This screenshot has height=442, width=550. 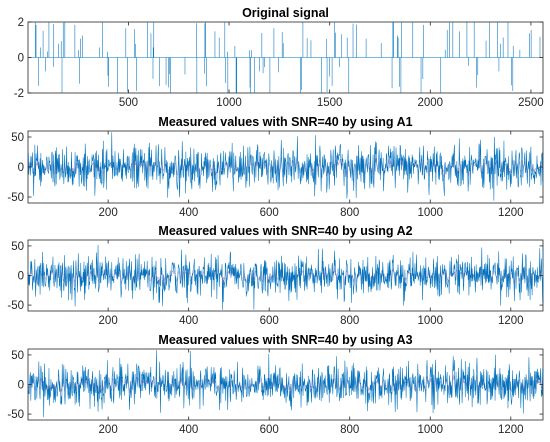 I want to click on x-tick-label: 500, so click(x=128, y=103).